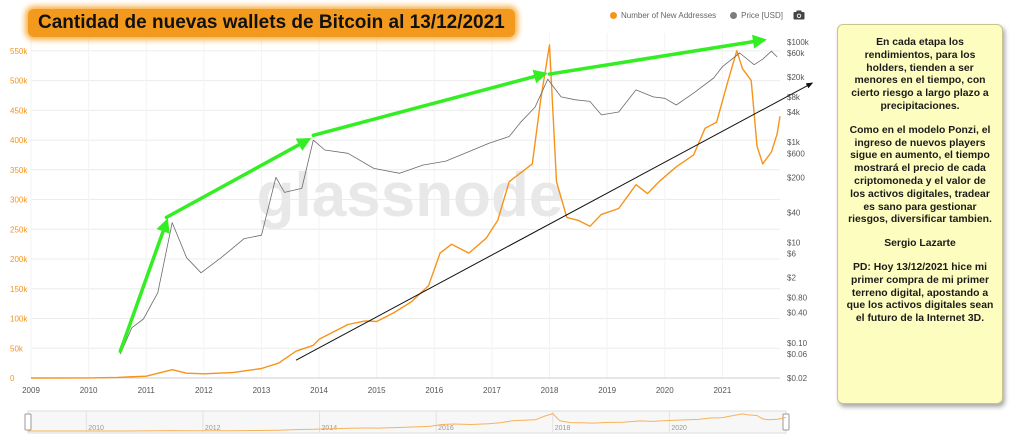 This screenshot has height=446, width=1024. Describe the element at coordinates (722, 390) in the screenshot. I see `x-tick-label: 2021` at that location.